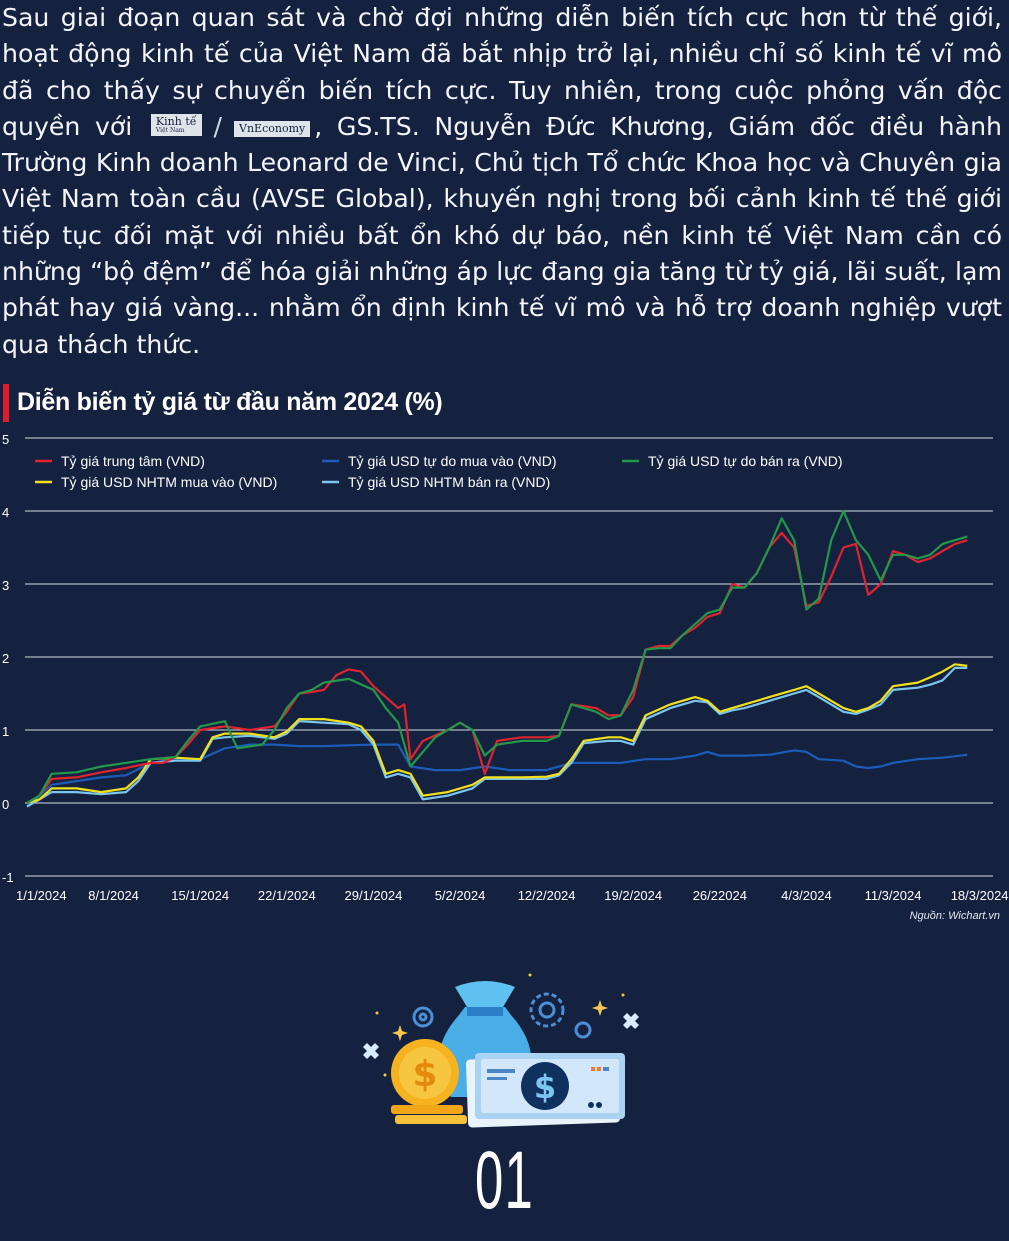 The width and height of the screenshot is (1009, 1241). Describe the element at coordinates (8, 877) in the screenshot. I see `y-tick-label: -1` at that location.